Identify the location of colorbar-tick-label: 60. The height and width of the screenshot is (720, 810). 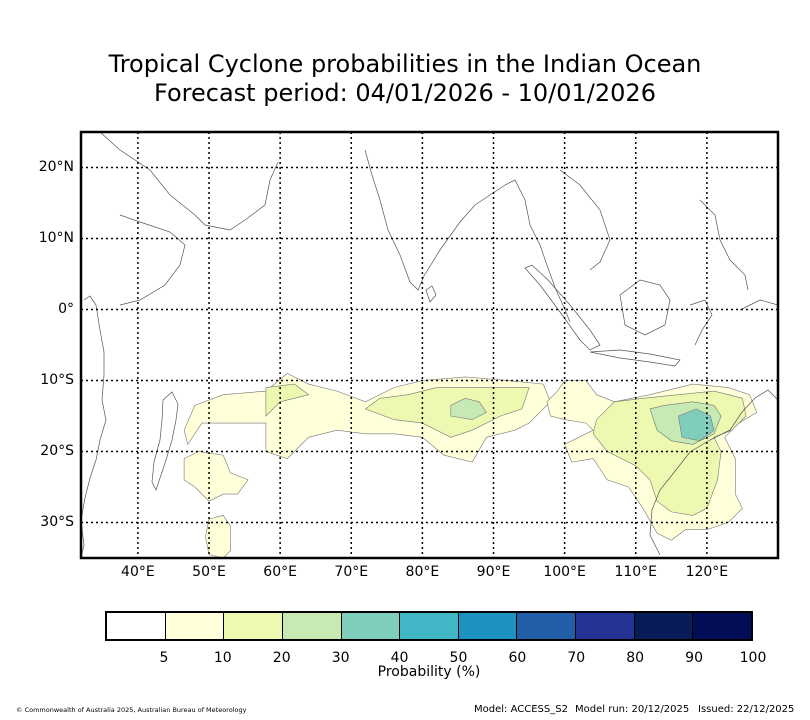
(517, 658).